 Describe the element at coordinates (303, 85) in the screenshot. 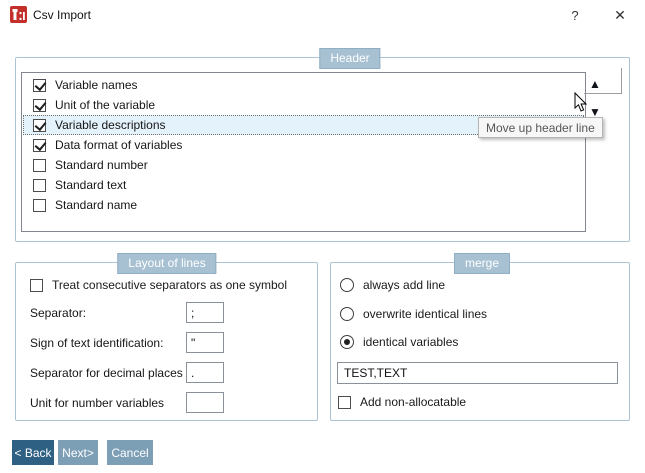

I see `list-item: Variable names` at that location.